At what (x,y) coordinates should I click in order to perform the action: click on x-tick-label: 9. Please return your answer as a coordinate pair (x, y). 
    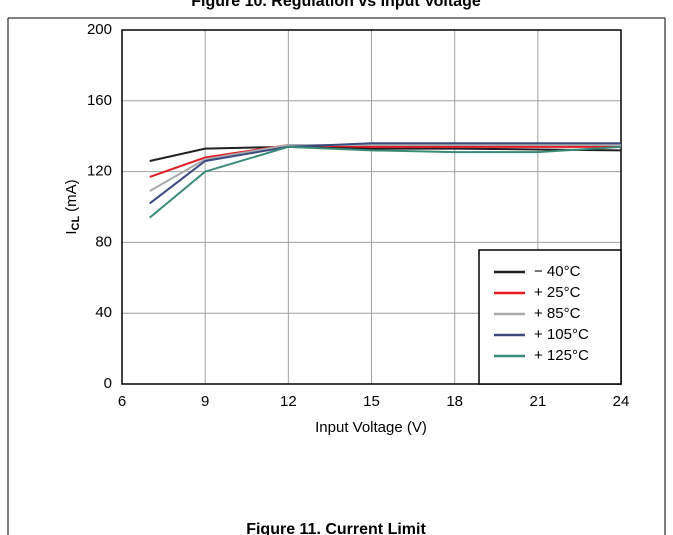
    Looking at the image, I should click on (205, 401).